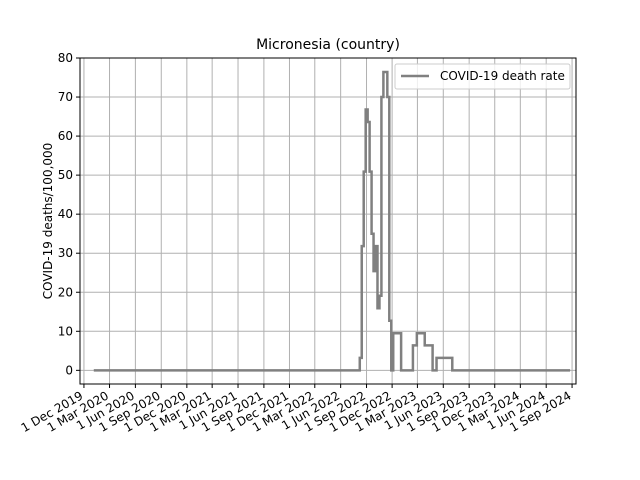 Image resolution: width=640 pixels, height=480 pixels. I want to click on y-tick-label: 20, so click(65, 292).